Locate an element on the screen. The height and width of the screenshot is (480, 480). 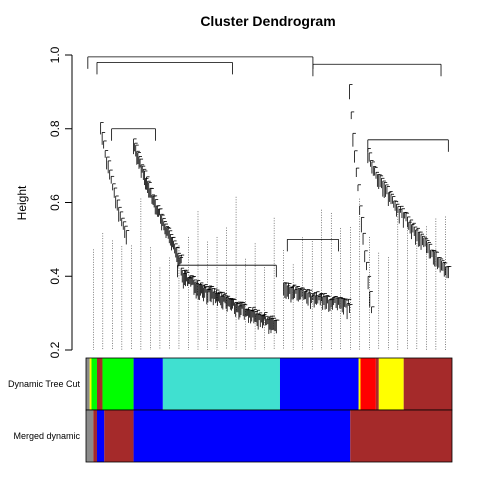
y-tick-label: 0.4 is located at coordinates (55, 276).